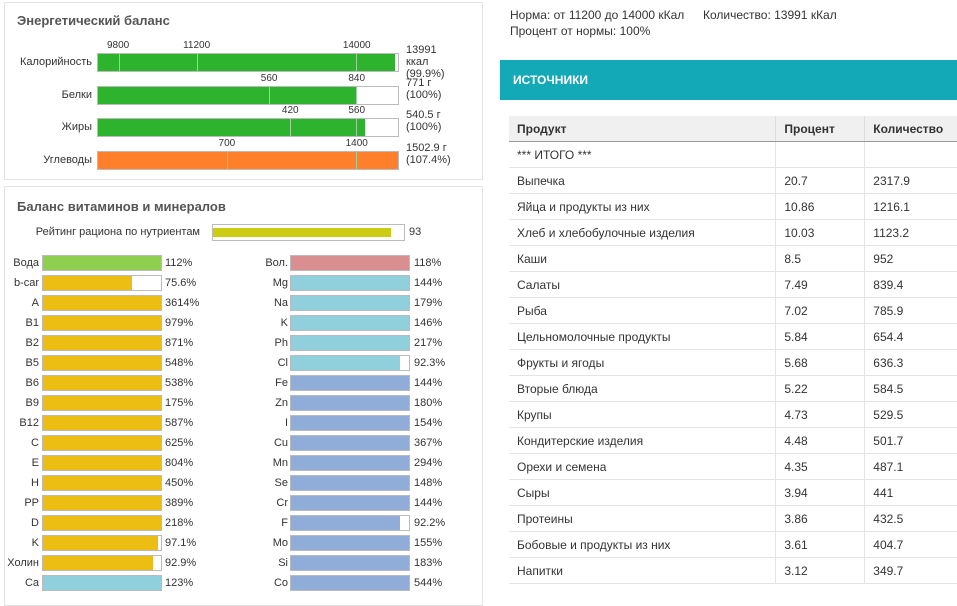  What do you see at coordinates (179, 343) in the screenshot?
I see `nutrient-percent: 871%` at bounding box center [179, 343].